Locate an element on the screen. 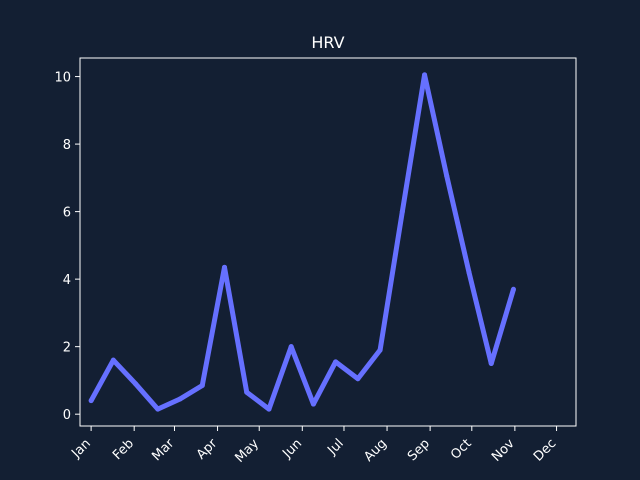 The width and height of the screenshot is (640, 480). chart-title: HRV is located at coordinates (327, 42).